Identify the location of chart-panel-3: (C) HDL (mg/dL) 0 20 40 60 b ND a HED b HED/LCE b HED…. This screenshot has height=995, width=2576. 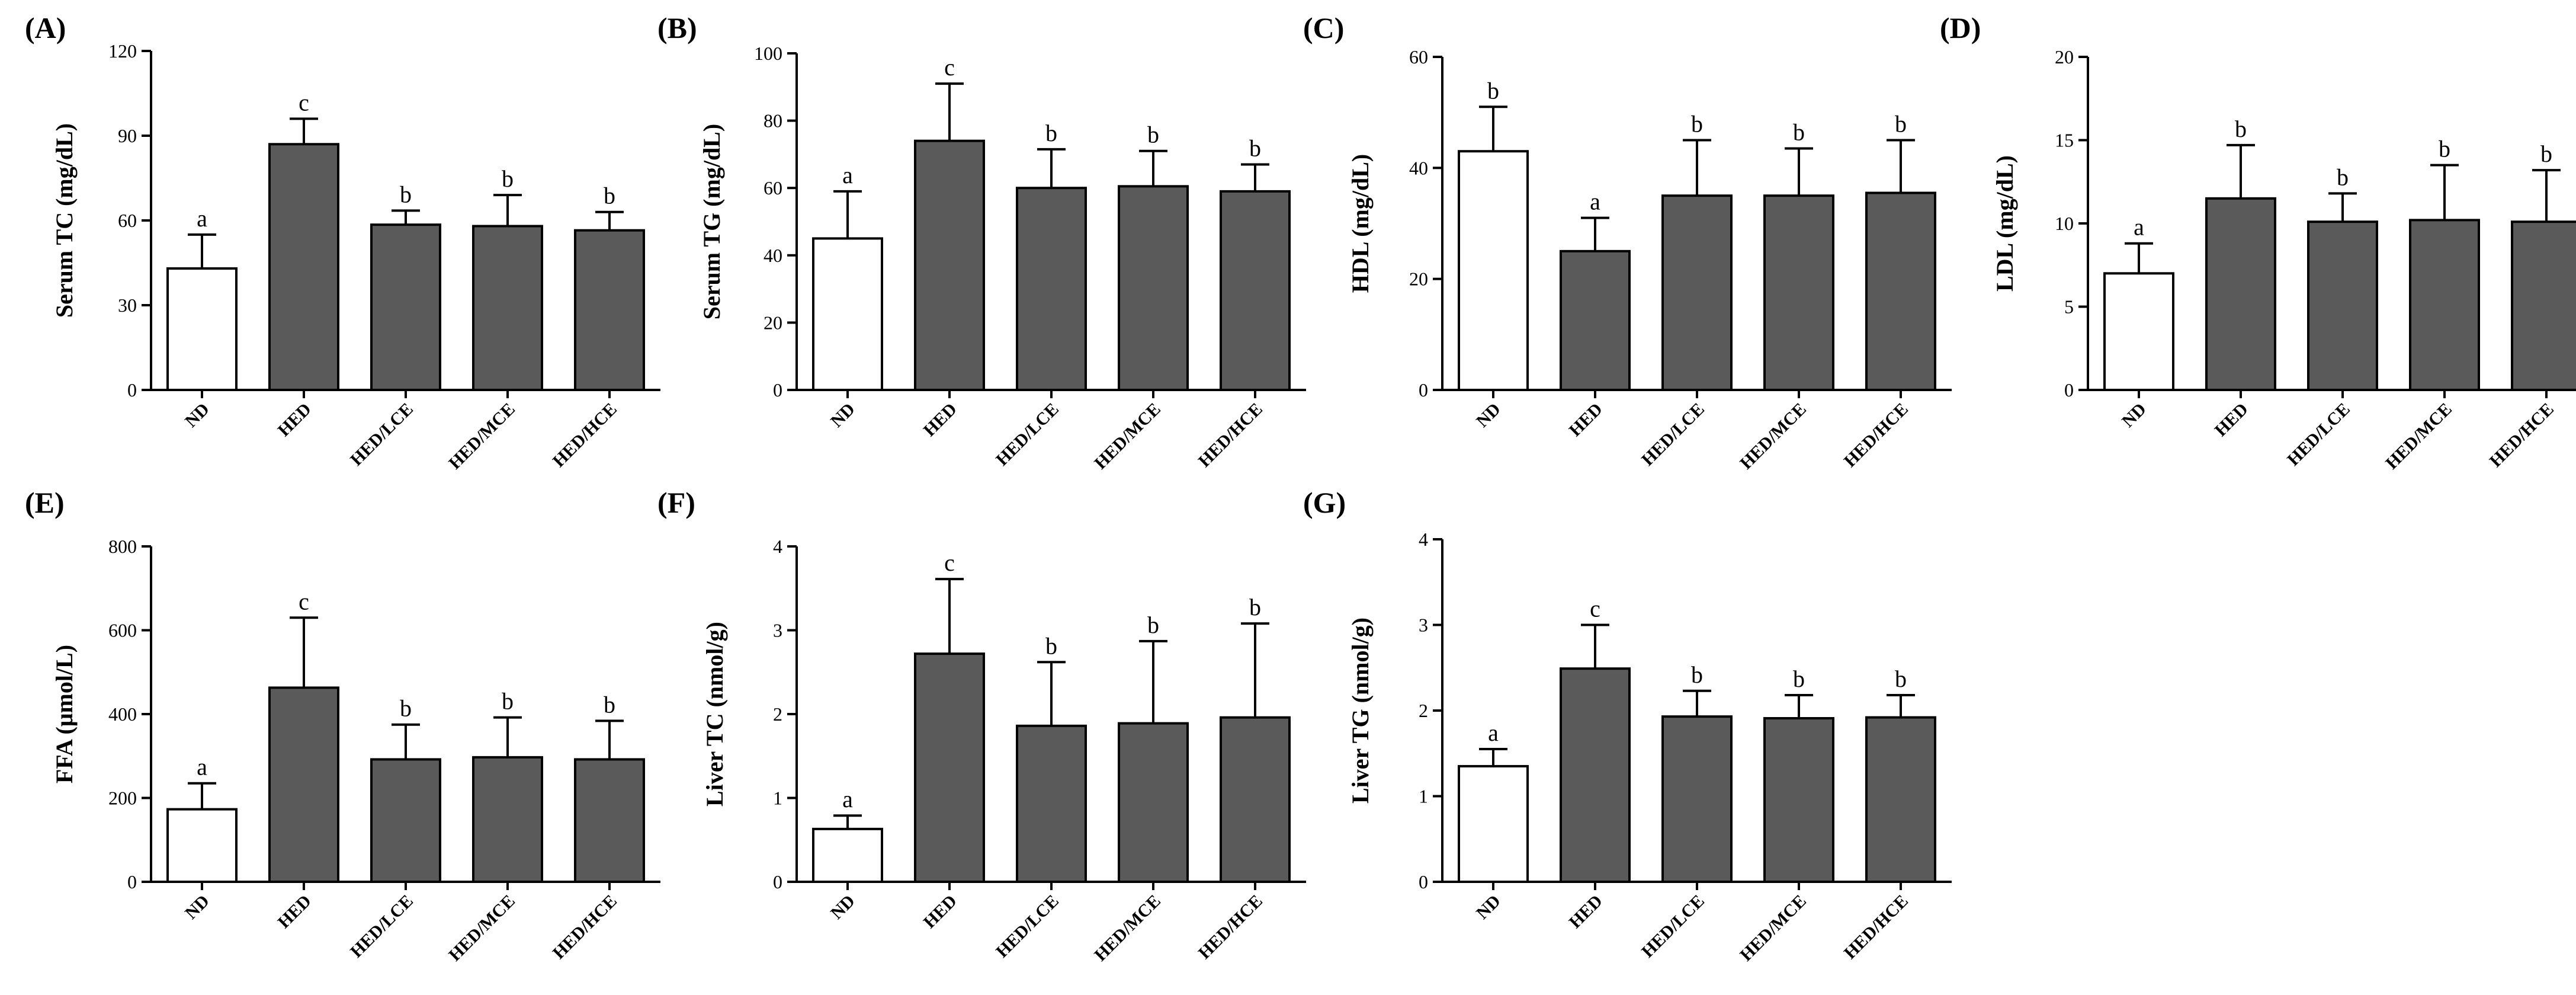
(1627, 242).